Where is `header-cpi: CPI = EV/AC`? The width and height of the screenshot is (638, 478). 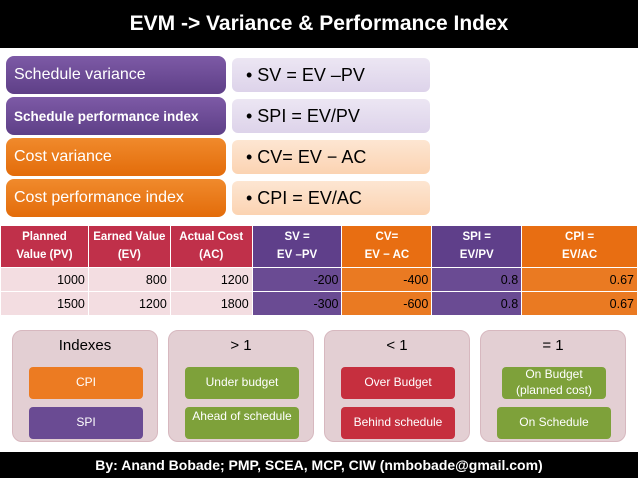 header-cpi: CPI = EV/AC is located at coordinates (579, 246).